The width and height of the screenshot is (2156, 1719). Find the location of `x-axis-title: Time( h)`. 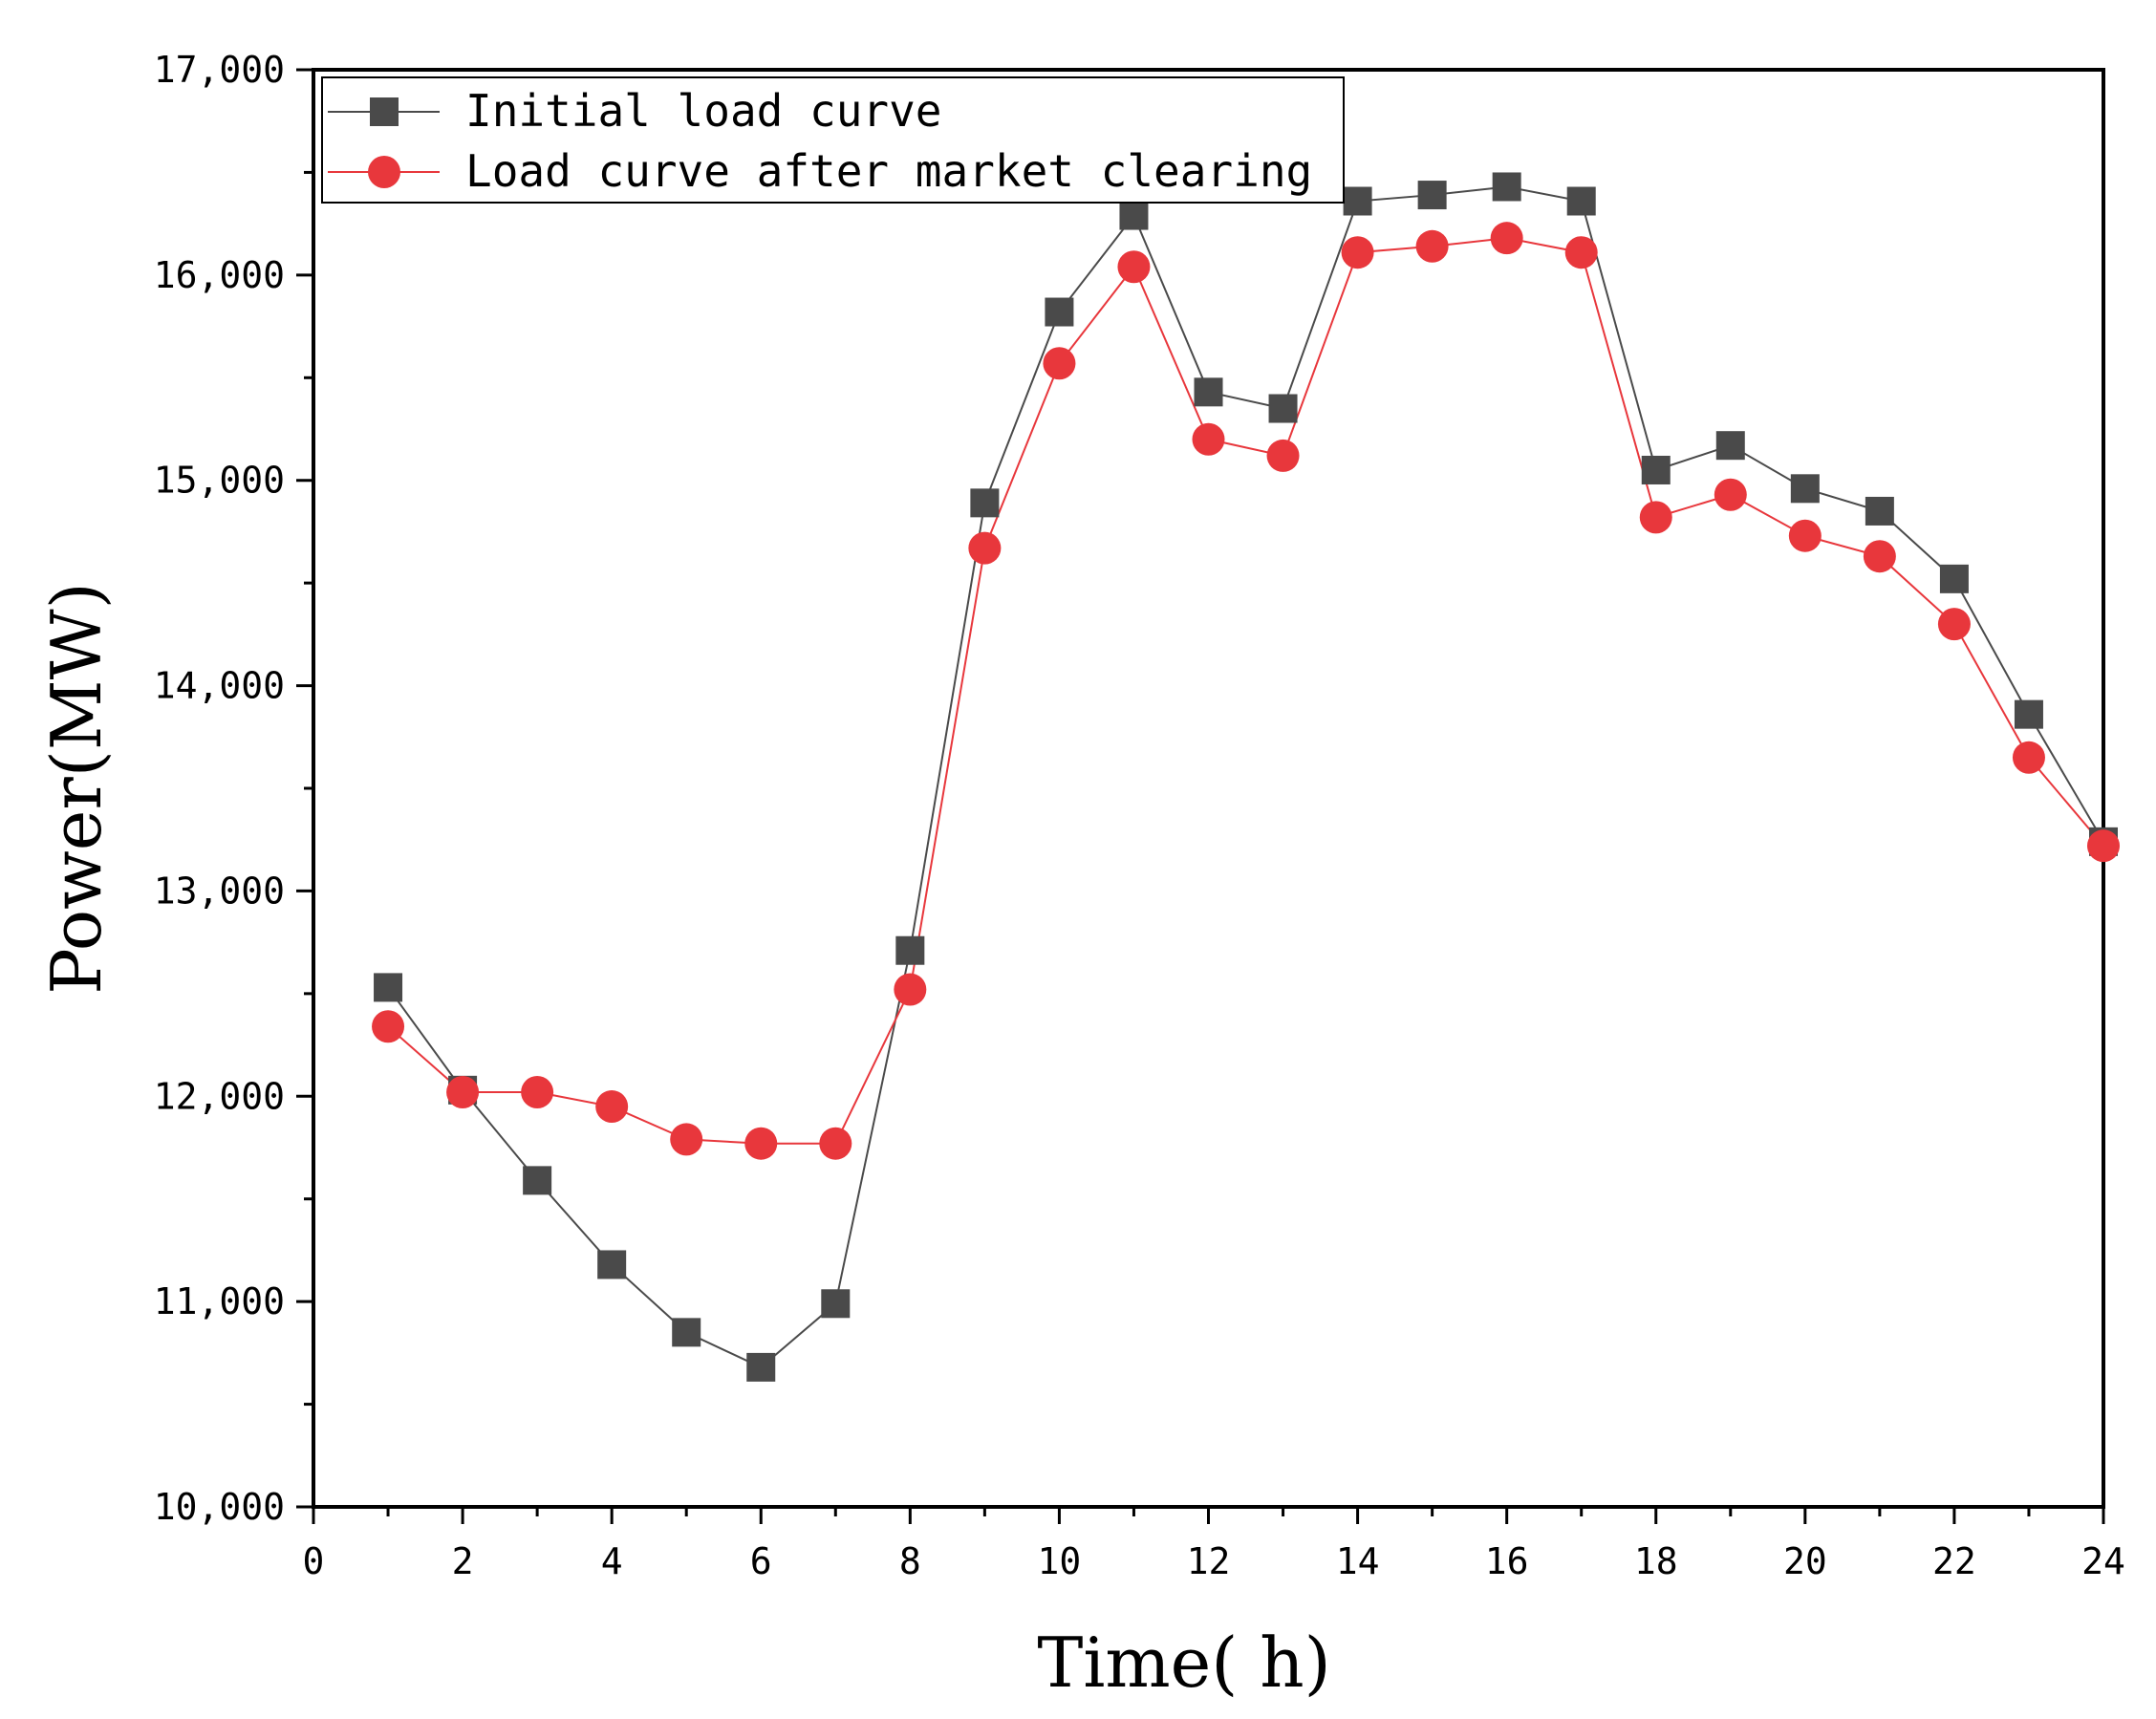

x-axis-title: Time( h) is located at coordinates (1183, 1663).